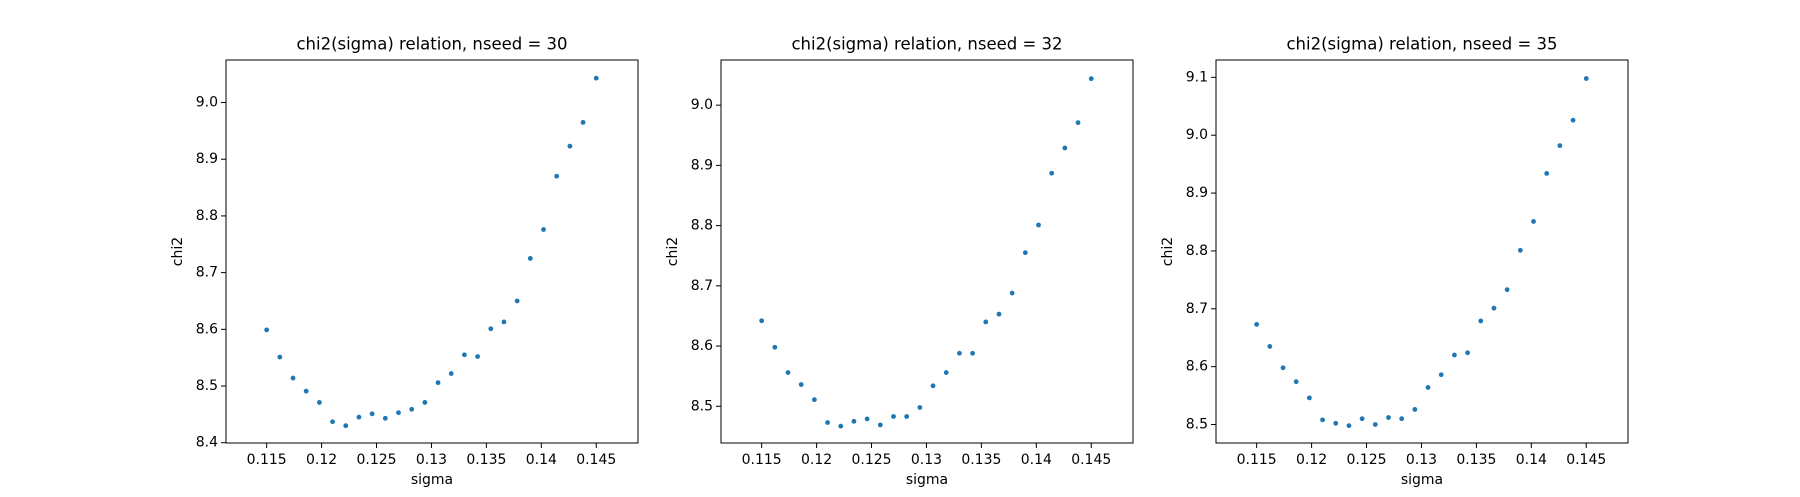  Describe the element at coordinates (1421, 44) in the screenshot. I see `chart-title: chi2(sigma) relation, nseed = 35` at that location.